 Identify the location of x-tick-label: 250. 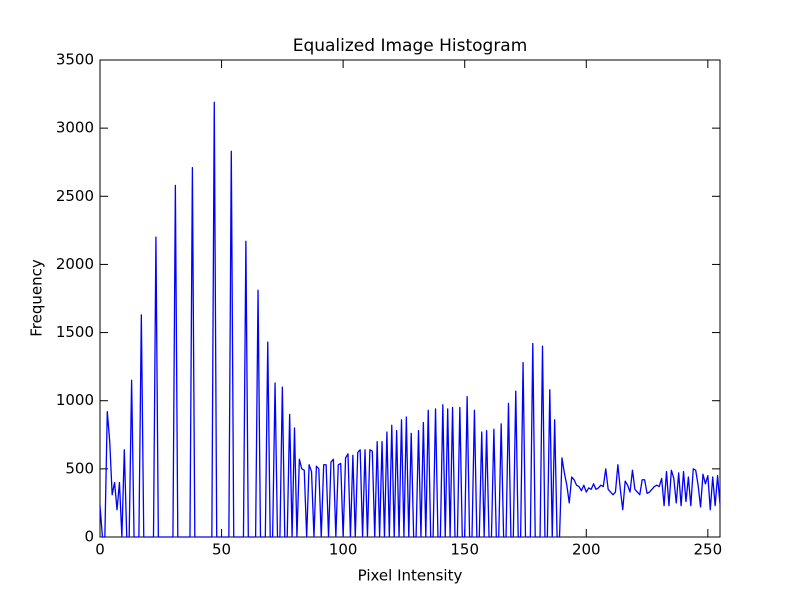
(708, 550).